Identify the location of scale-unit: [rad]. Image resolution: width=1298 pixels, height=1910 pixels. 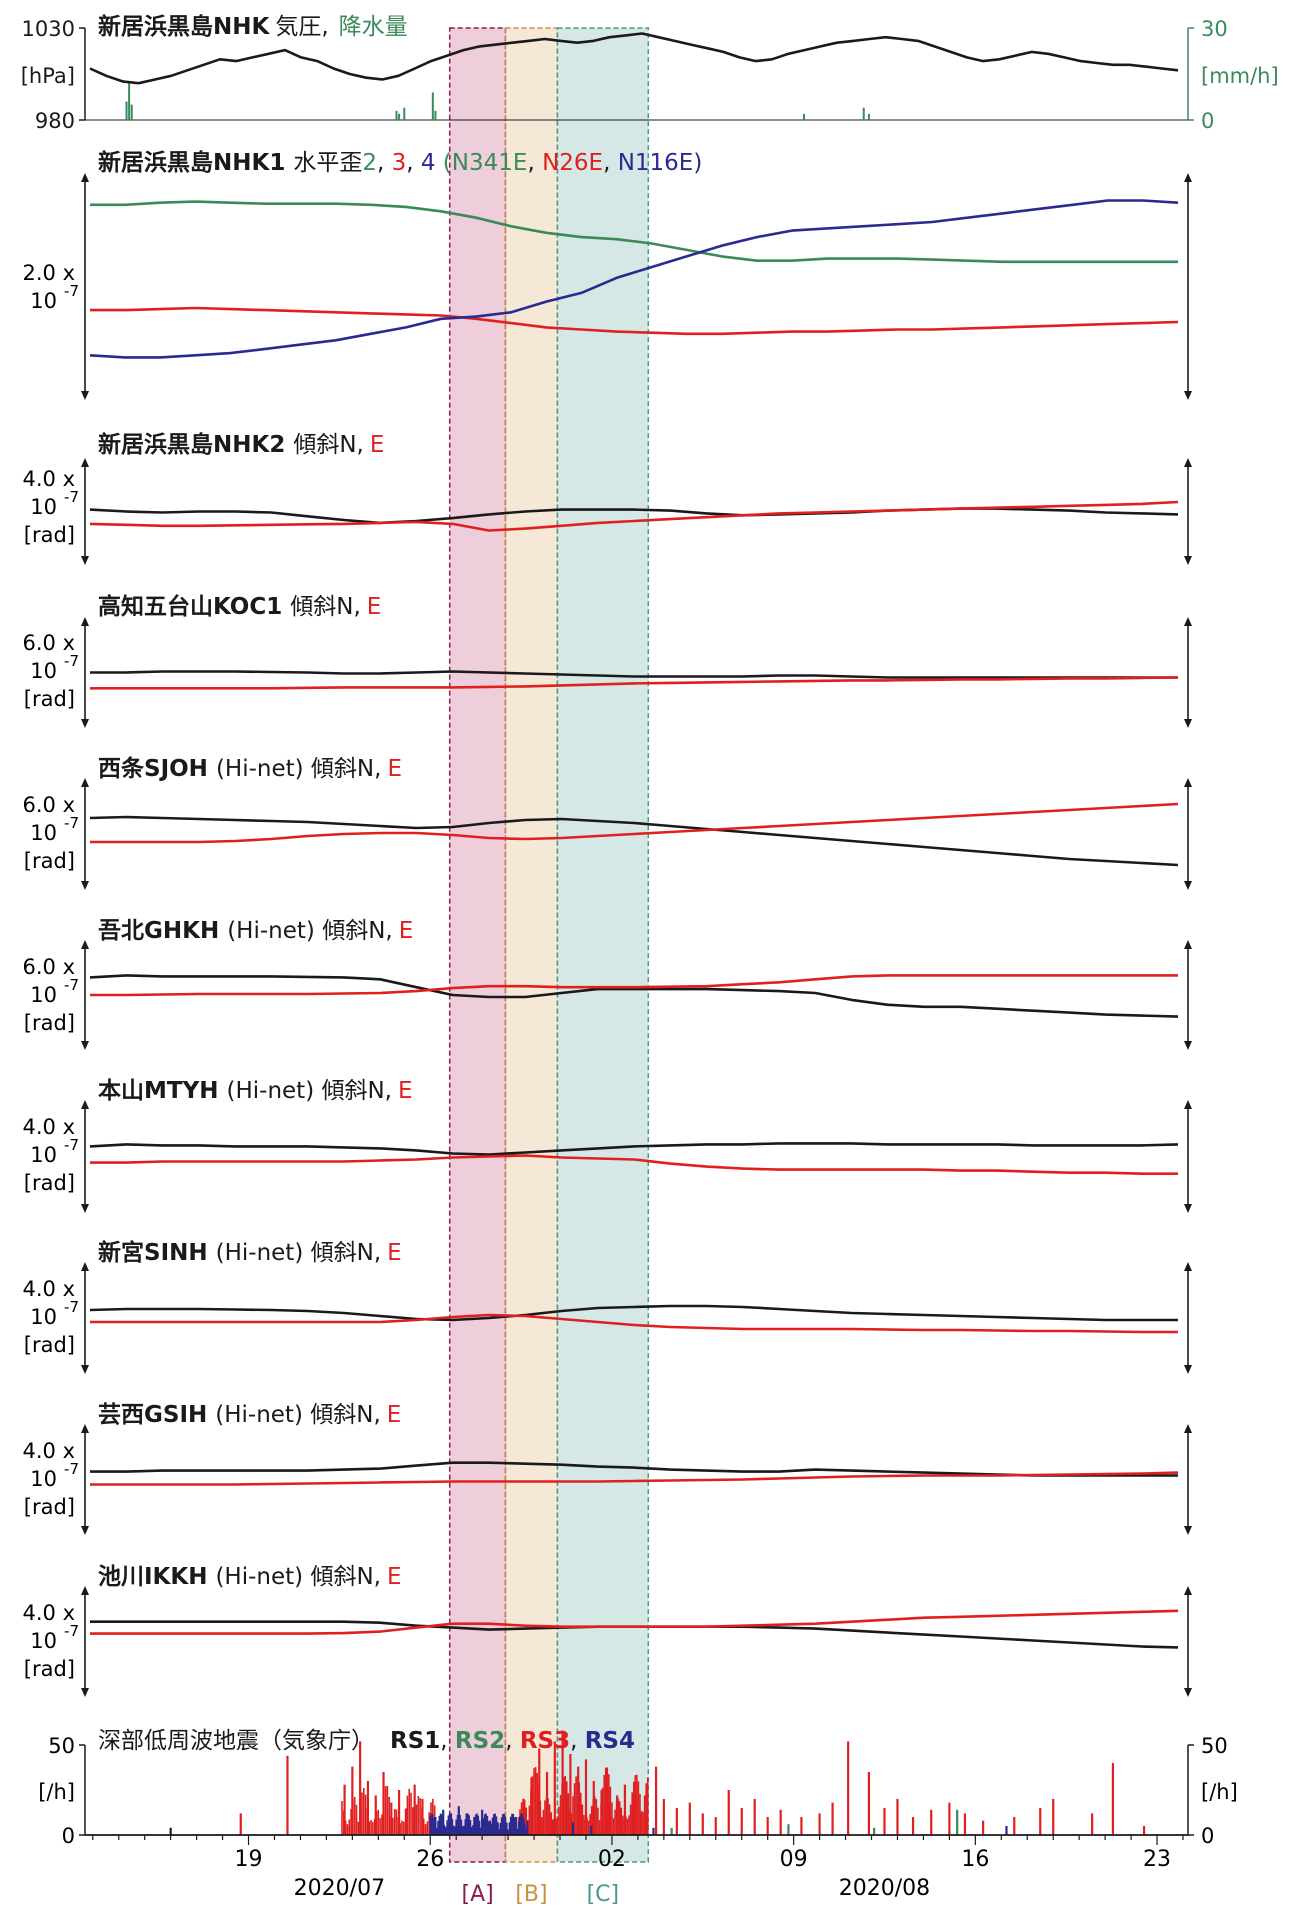
(49, 1345).